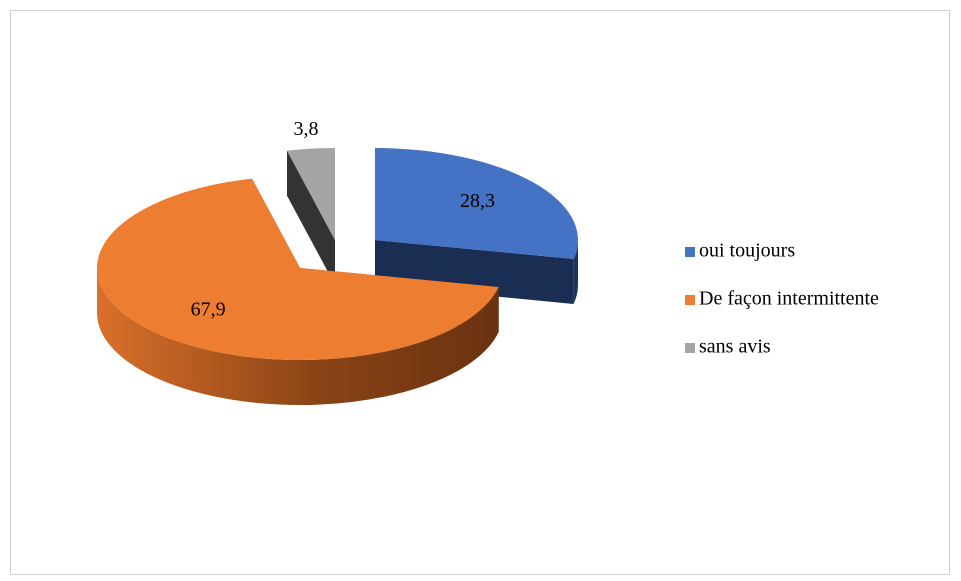 Image resolution: width=961 pixels, height=581 pixels. I want to click on data-label: 28,3, so click(477, 201).